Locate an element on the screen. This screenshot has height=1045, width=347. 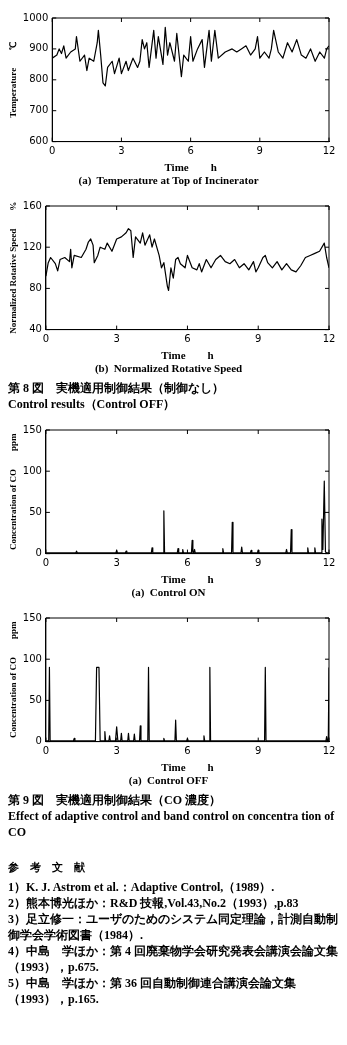
text: (a) Temperature at Top of Incinerator is located at coordinates (168, 181).